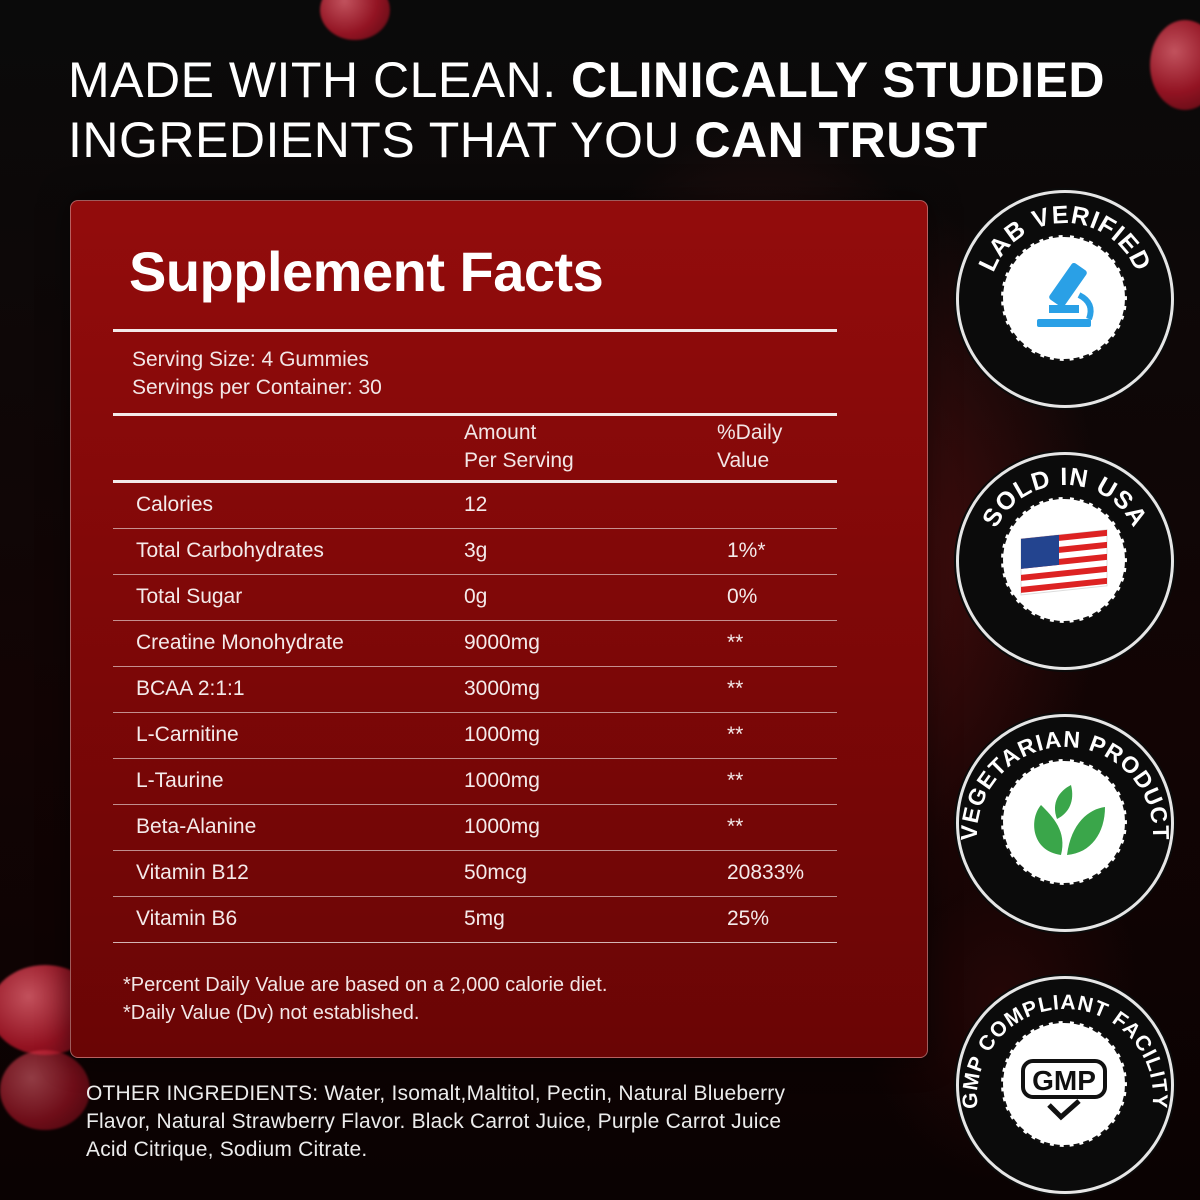  Describe the element at coordinates (746, 550) in the screenshot. I see `row-dv: 1%*` at that location.